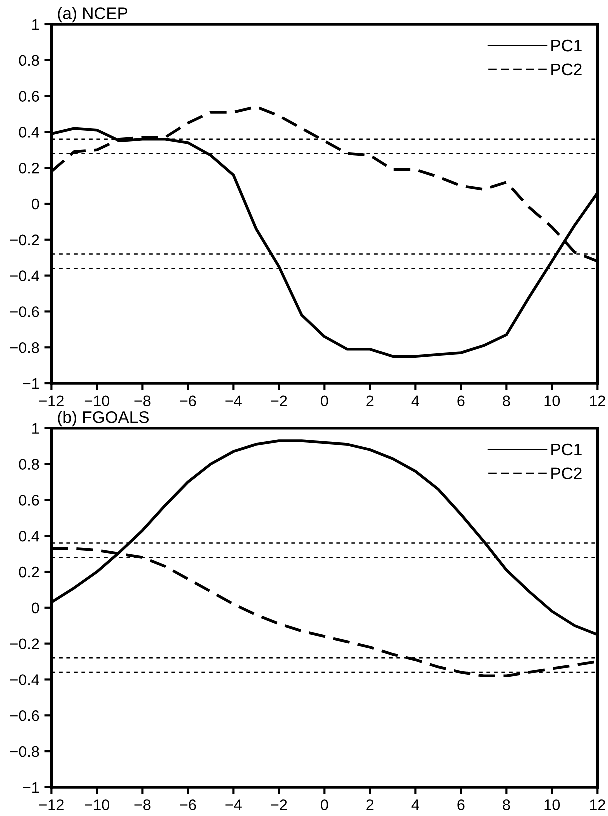  What do you see at coordinates (93, 15) in the screenshot?
I see `chart-title: (a) NCEP` at bounding box center [93, 15].